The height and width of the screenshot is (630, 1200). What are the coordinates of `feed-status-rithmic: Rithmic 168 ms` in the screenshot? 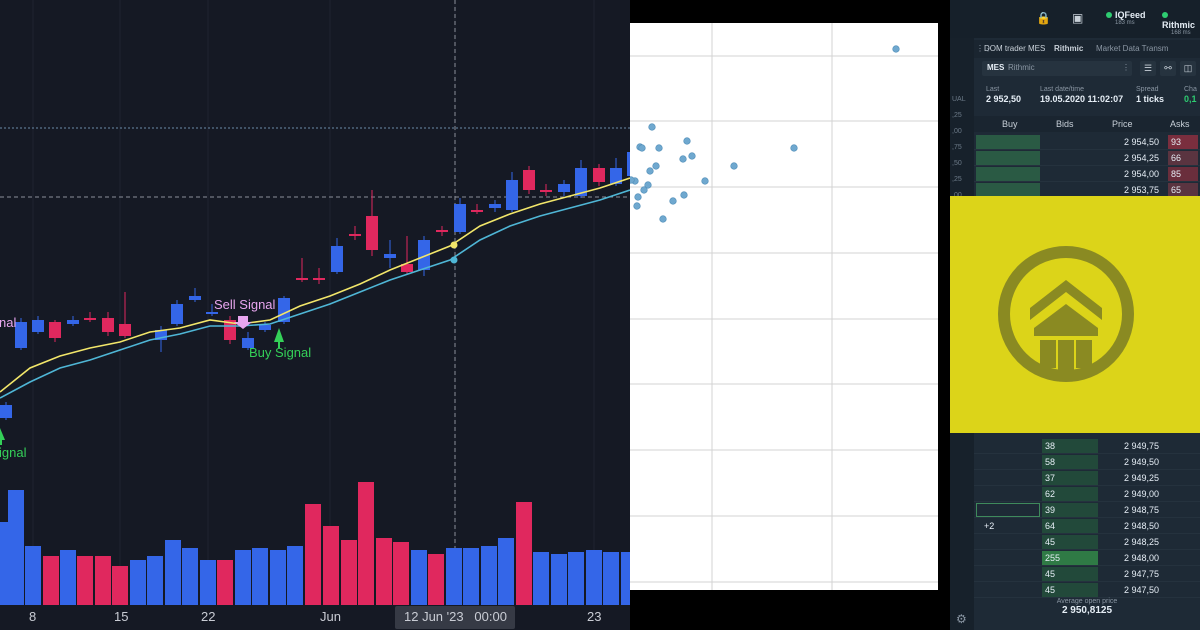 It's located at (1181, 23).